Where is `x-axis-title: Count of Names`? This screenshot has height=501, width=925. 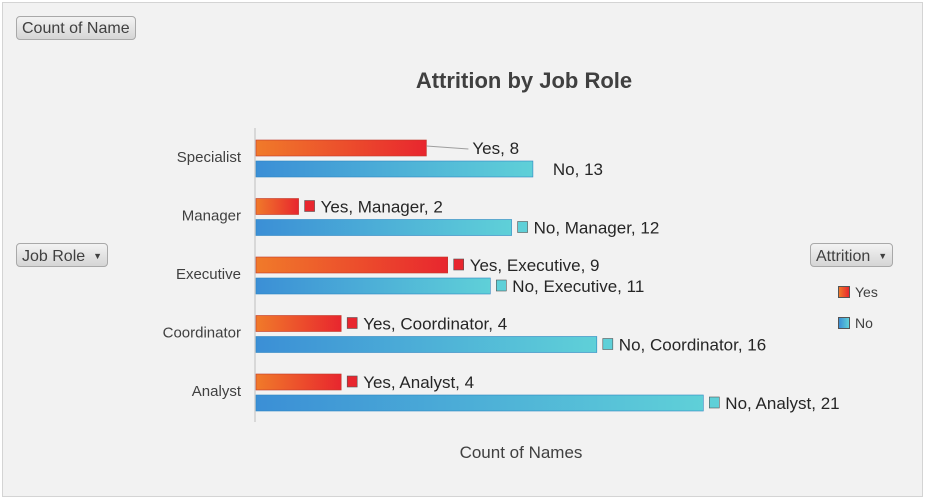
x-axis-title: Count of Names is located at coordinates (521, 452).